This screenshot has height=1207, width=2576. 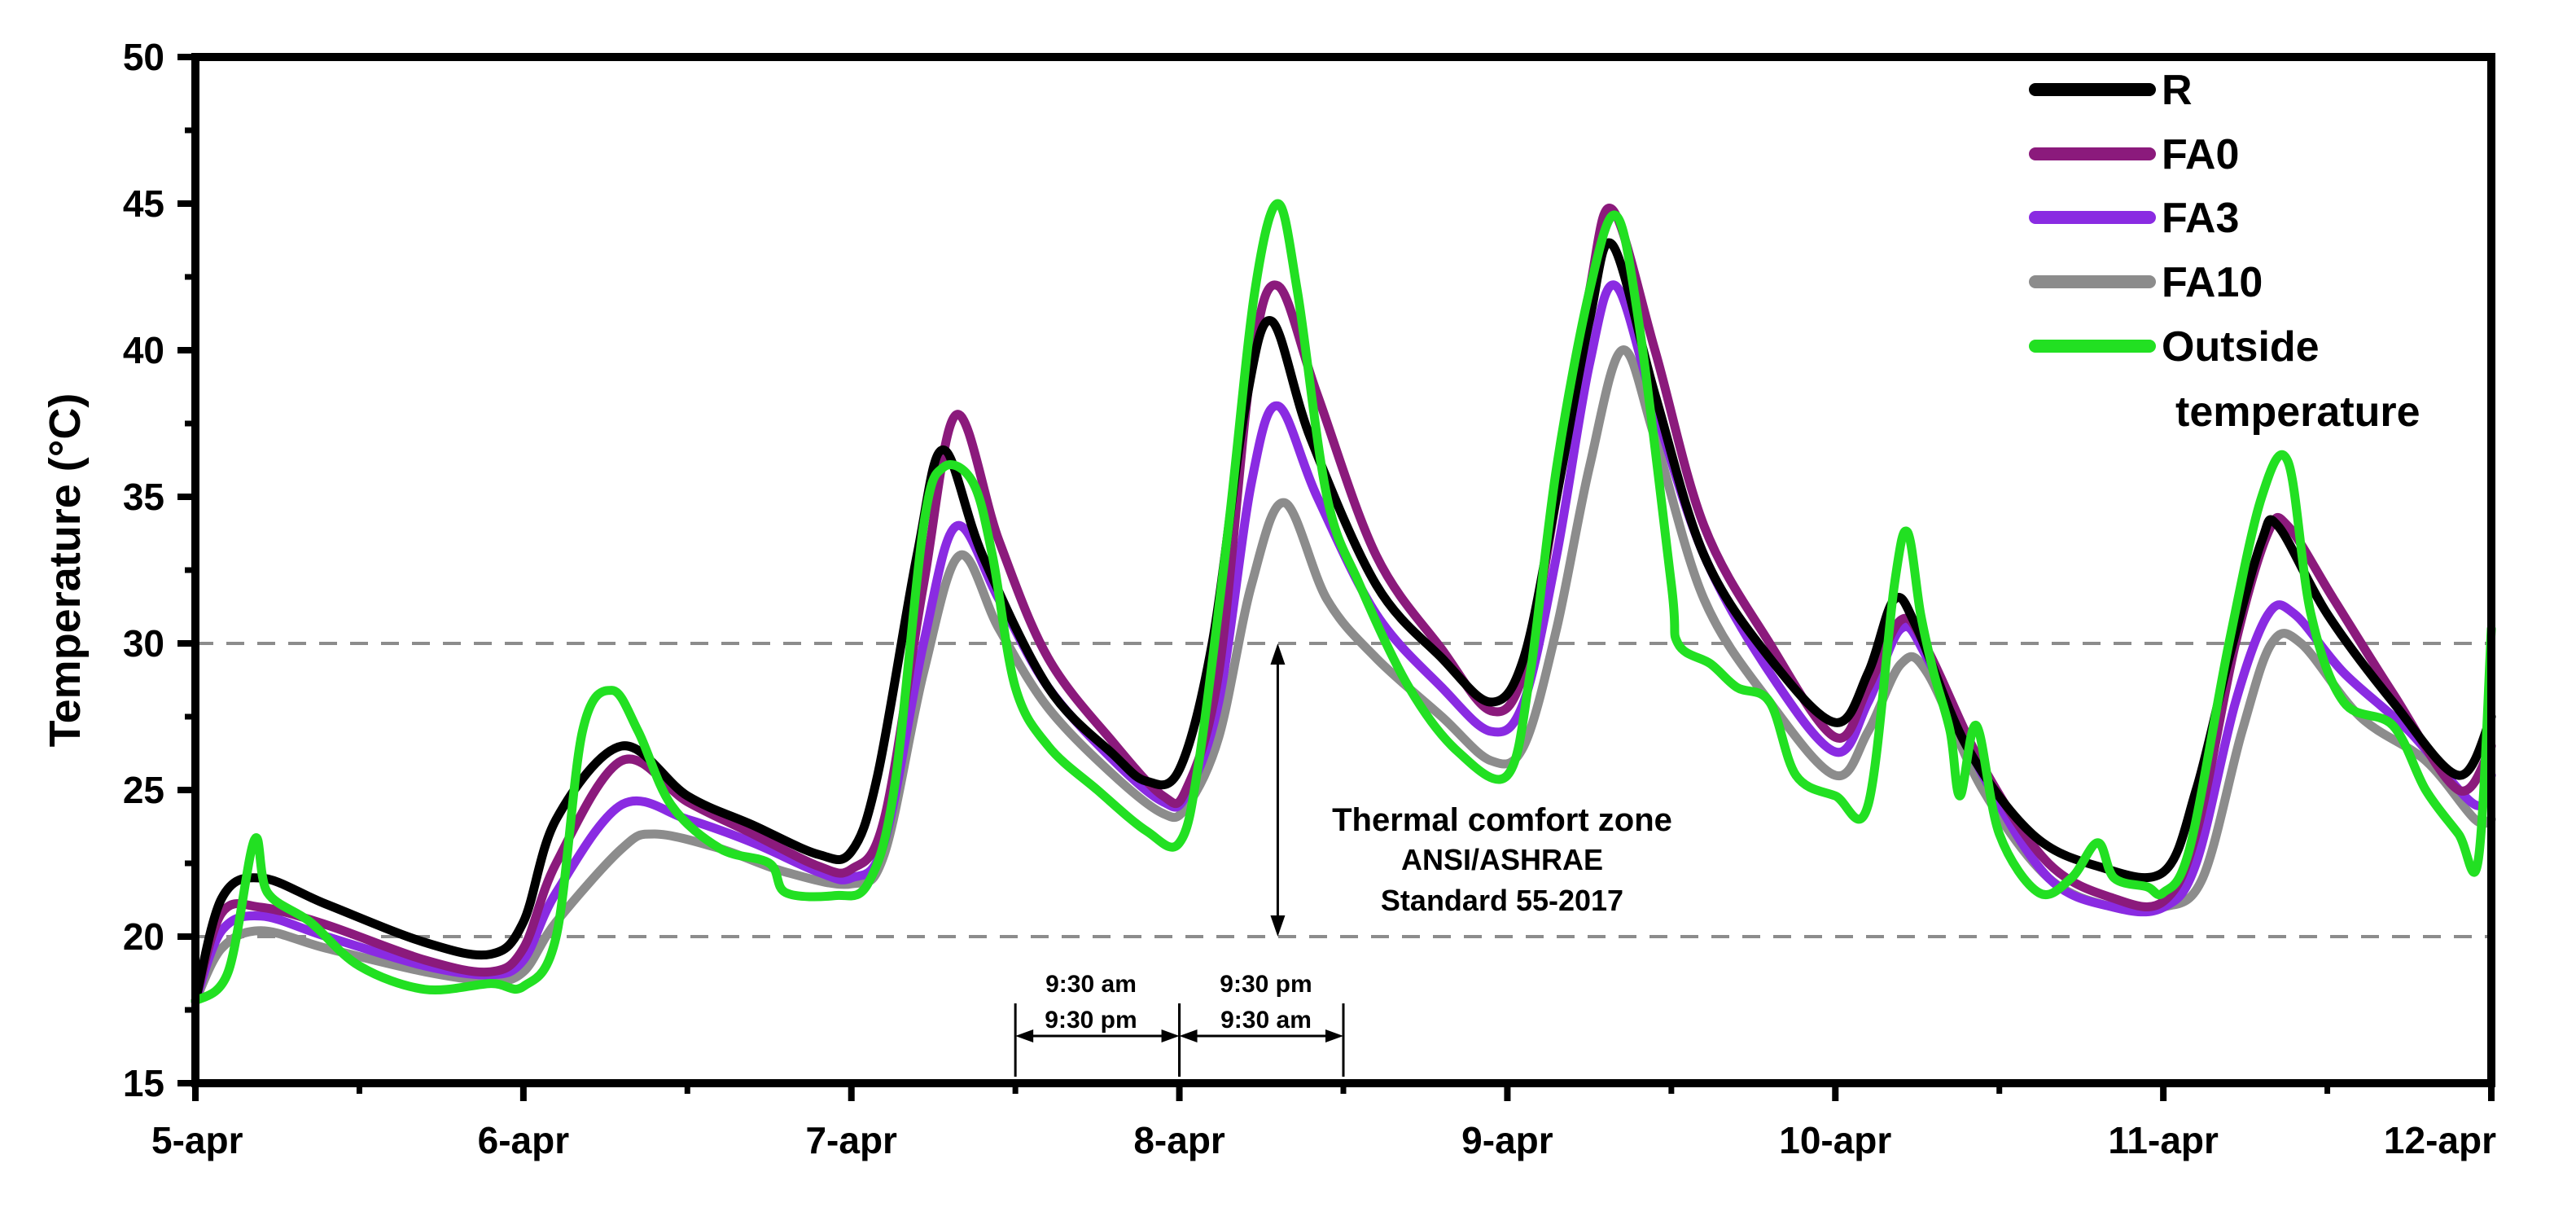 What do you see at coordinates (524, 1140) in the screenshot?
I see `x-tick-label: 6-apr` at bounding box center [524, 1140].